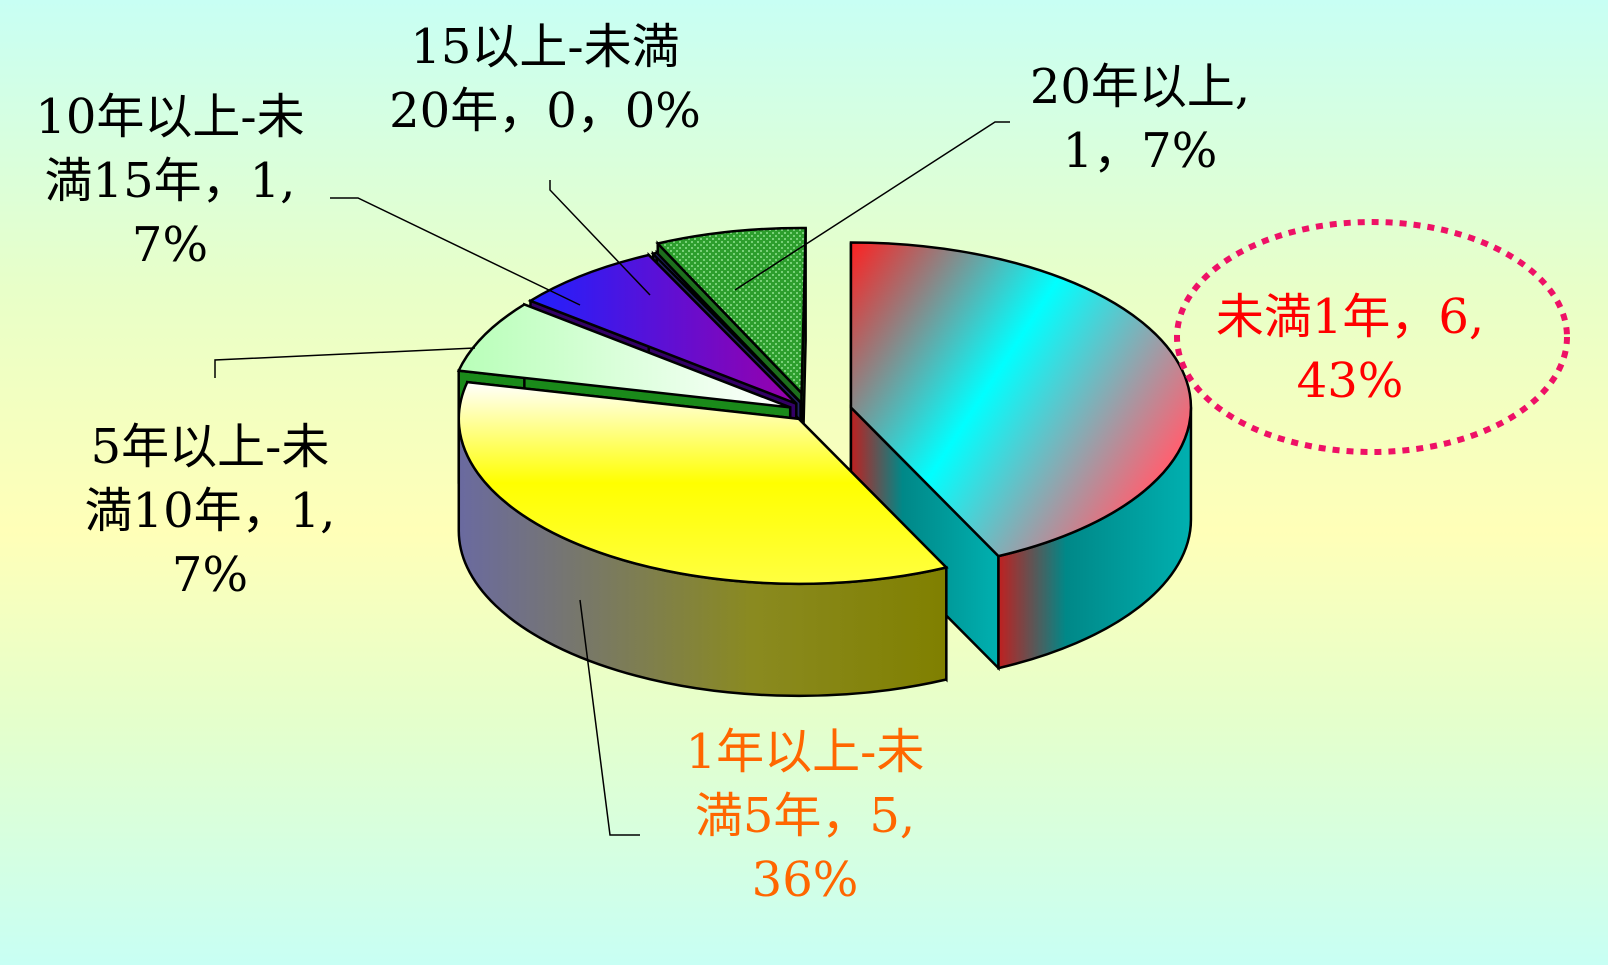 The height and width of the screenshot is (965, 1608). What do you see at coordinates (1021, 399) in the screenshot?
I see `slice-under-1-year-top` at bounding box center [1021, 399].